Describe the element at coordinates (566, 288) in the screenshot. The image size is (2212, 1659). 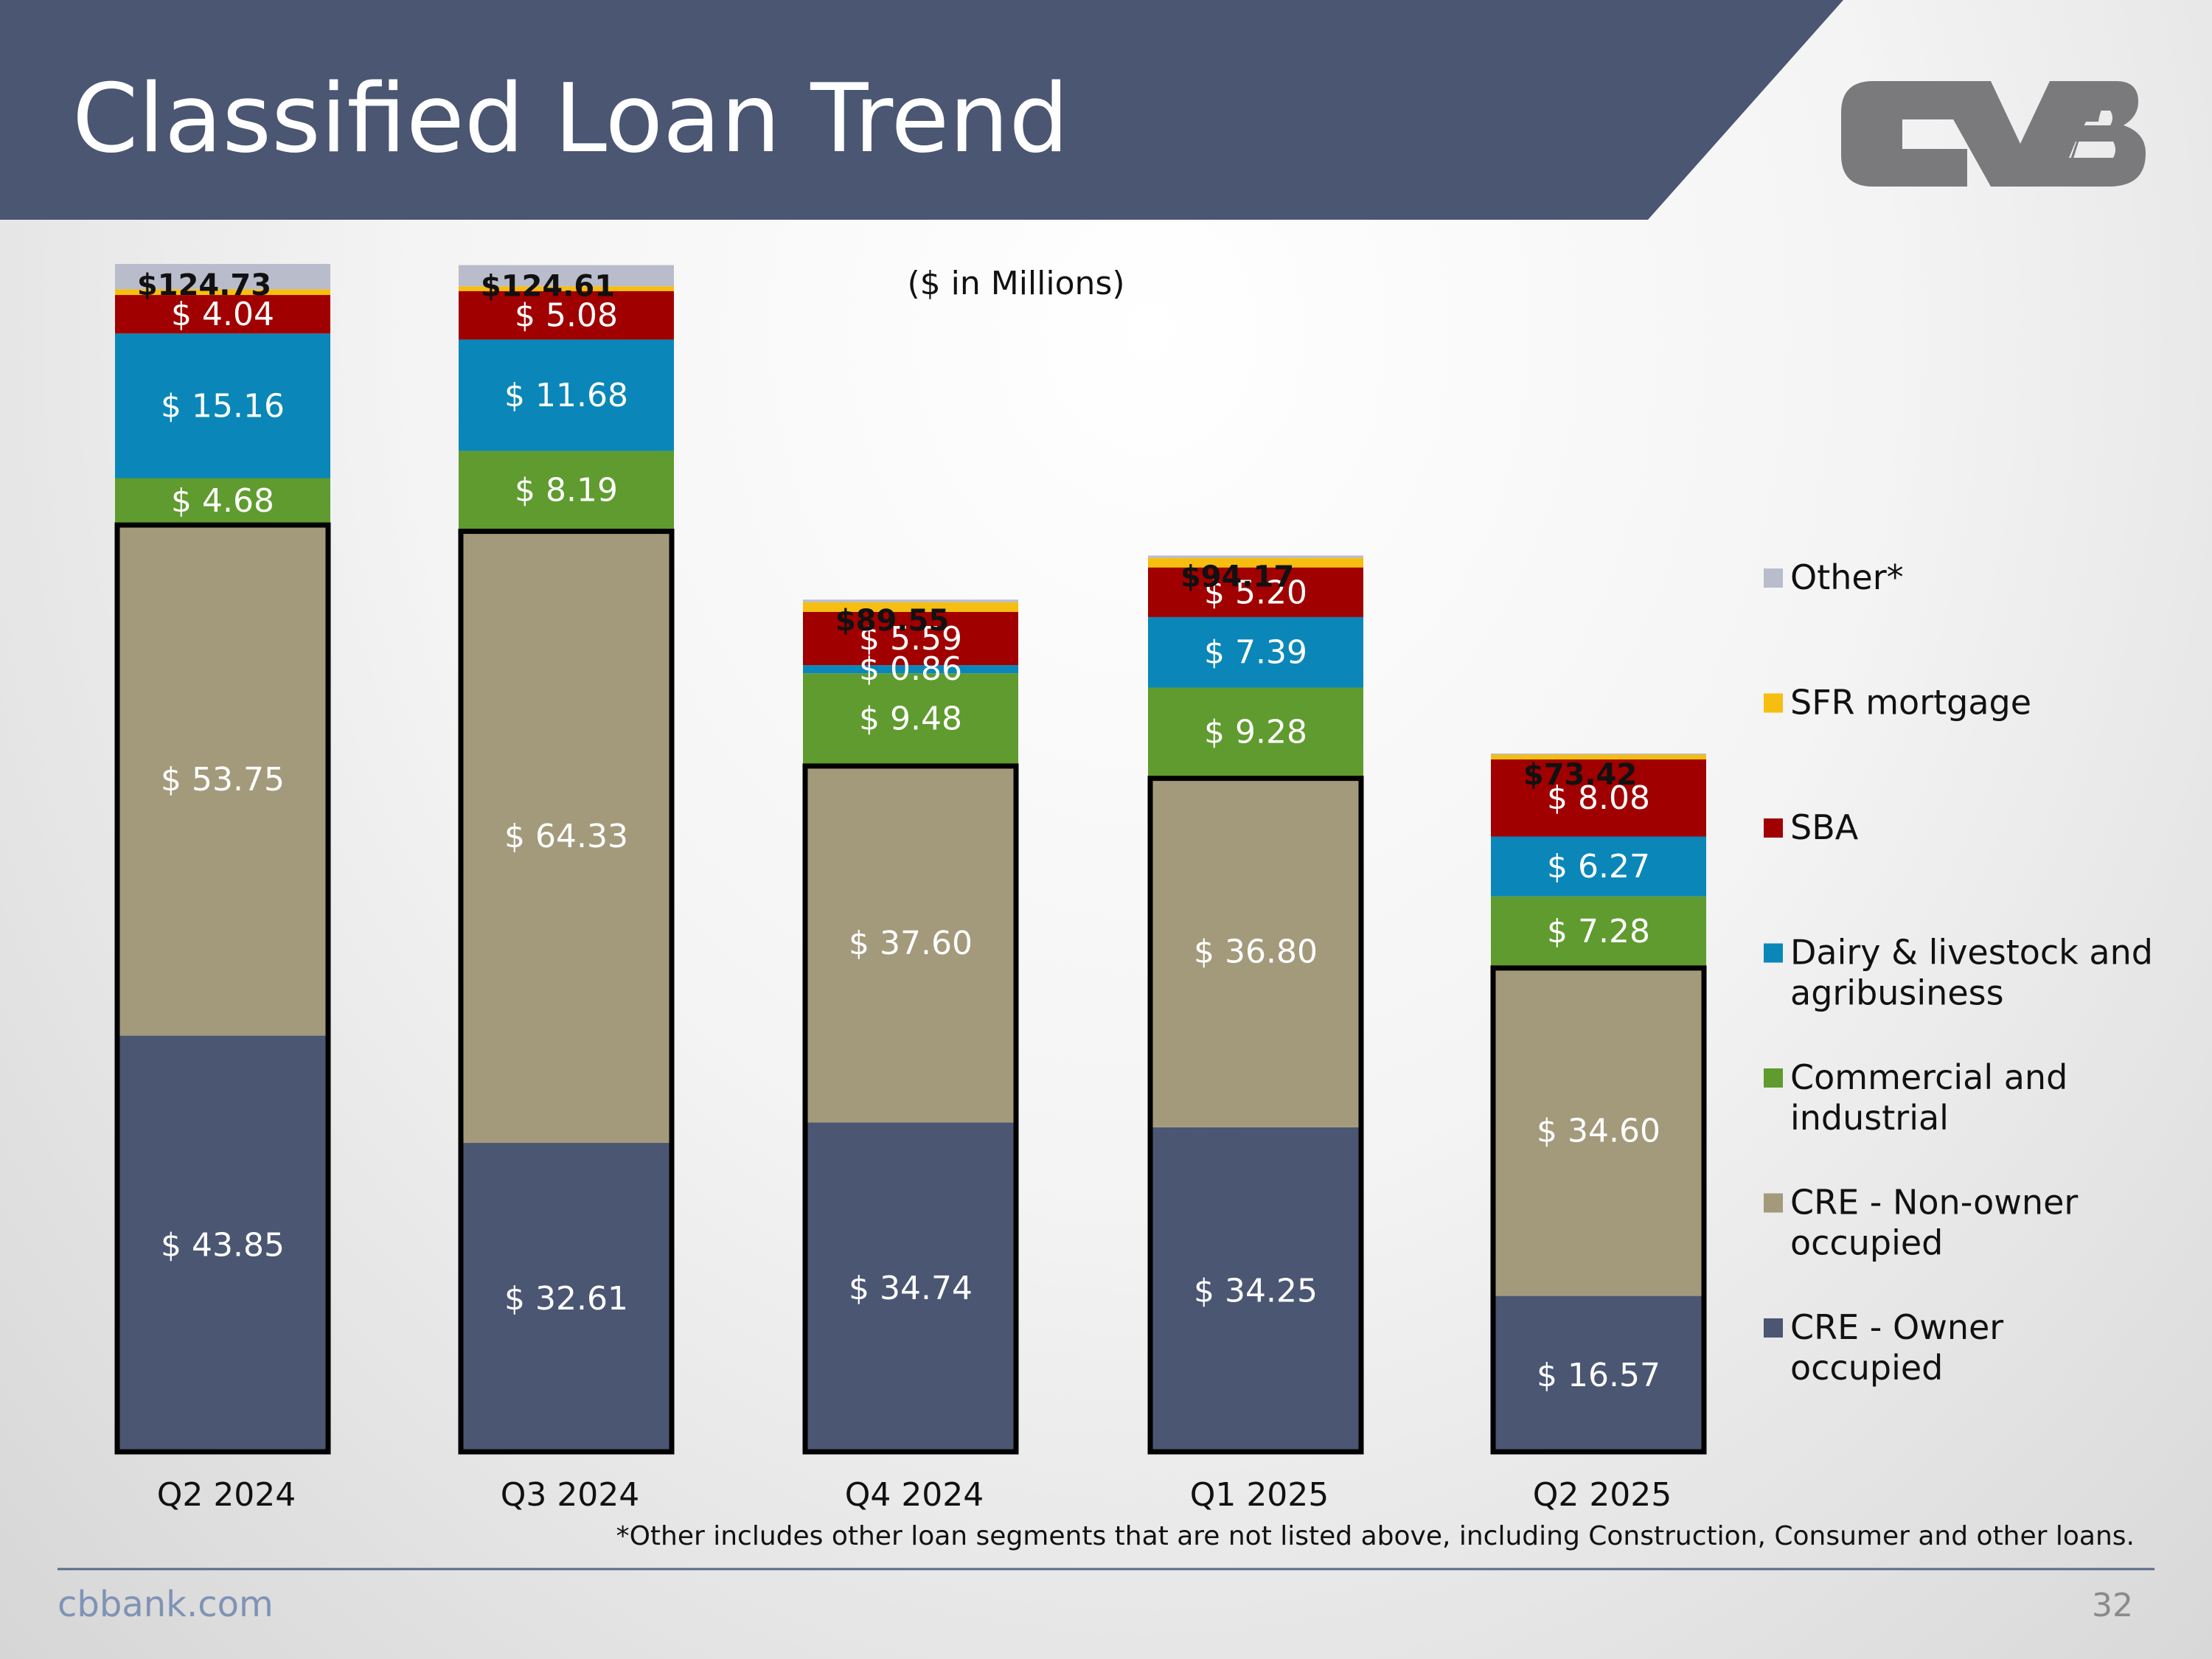
I see `bar-sfr-mortgage-q3-2024` at that location.